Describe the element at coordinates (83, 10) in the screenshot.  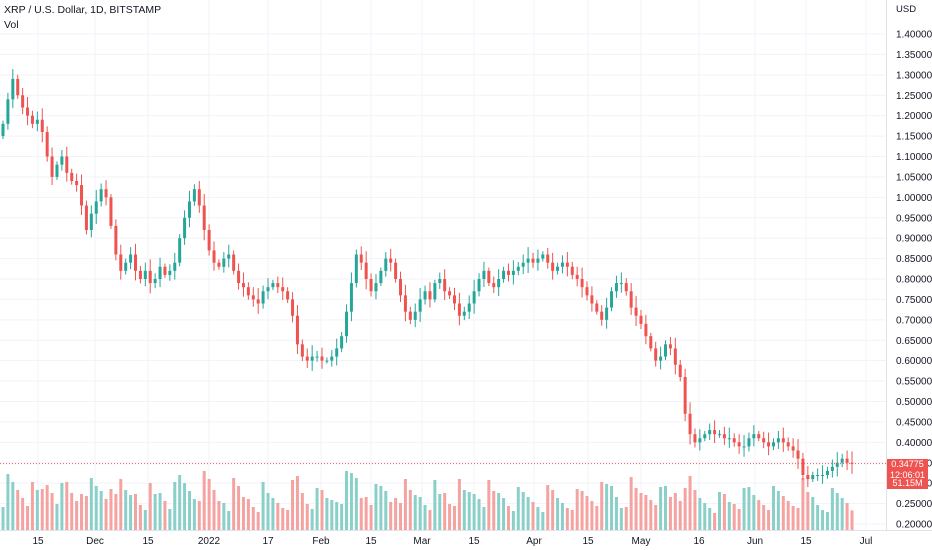
I see `symbol-title: XRP / U.S. Dollar, 1D, BITSTAMP` at that location.